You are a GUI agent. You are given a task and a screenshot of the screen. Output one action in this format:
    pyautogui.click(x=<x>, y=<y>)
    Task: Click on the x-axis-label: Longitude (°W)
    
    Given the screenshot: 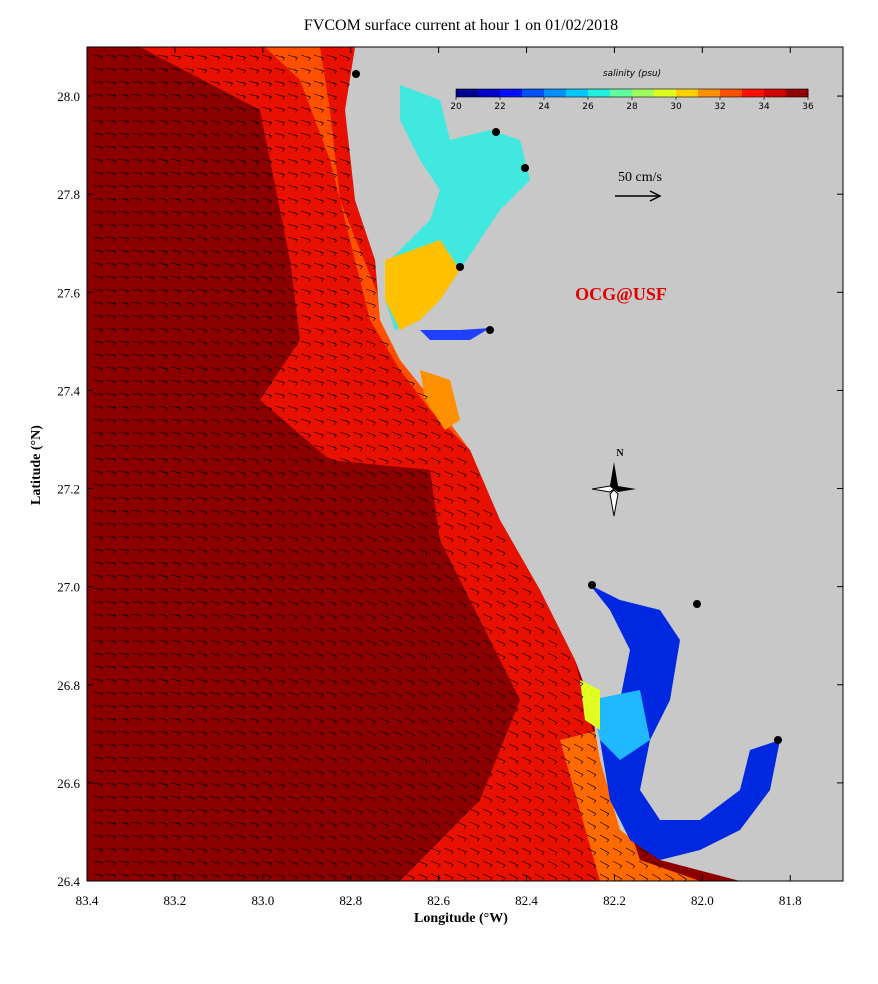 What is the action you would take?
    pyautogui.click(x=461, y=918)
    